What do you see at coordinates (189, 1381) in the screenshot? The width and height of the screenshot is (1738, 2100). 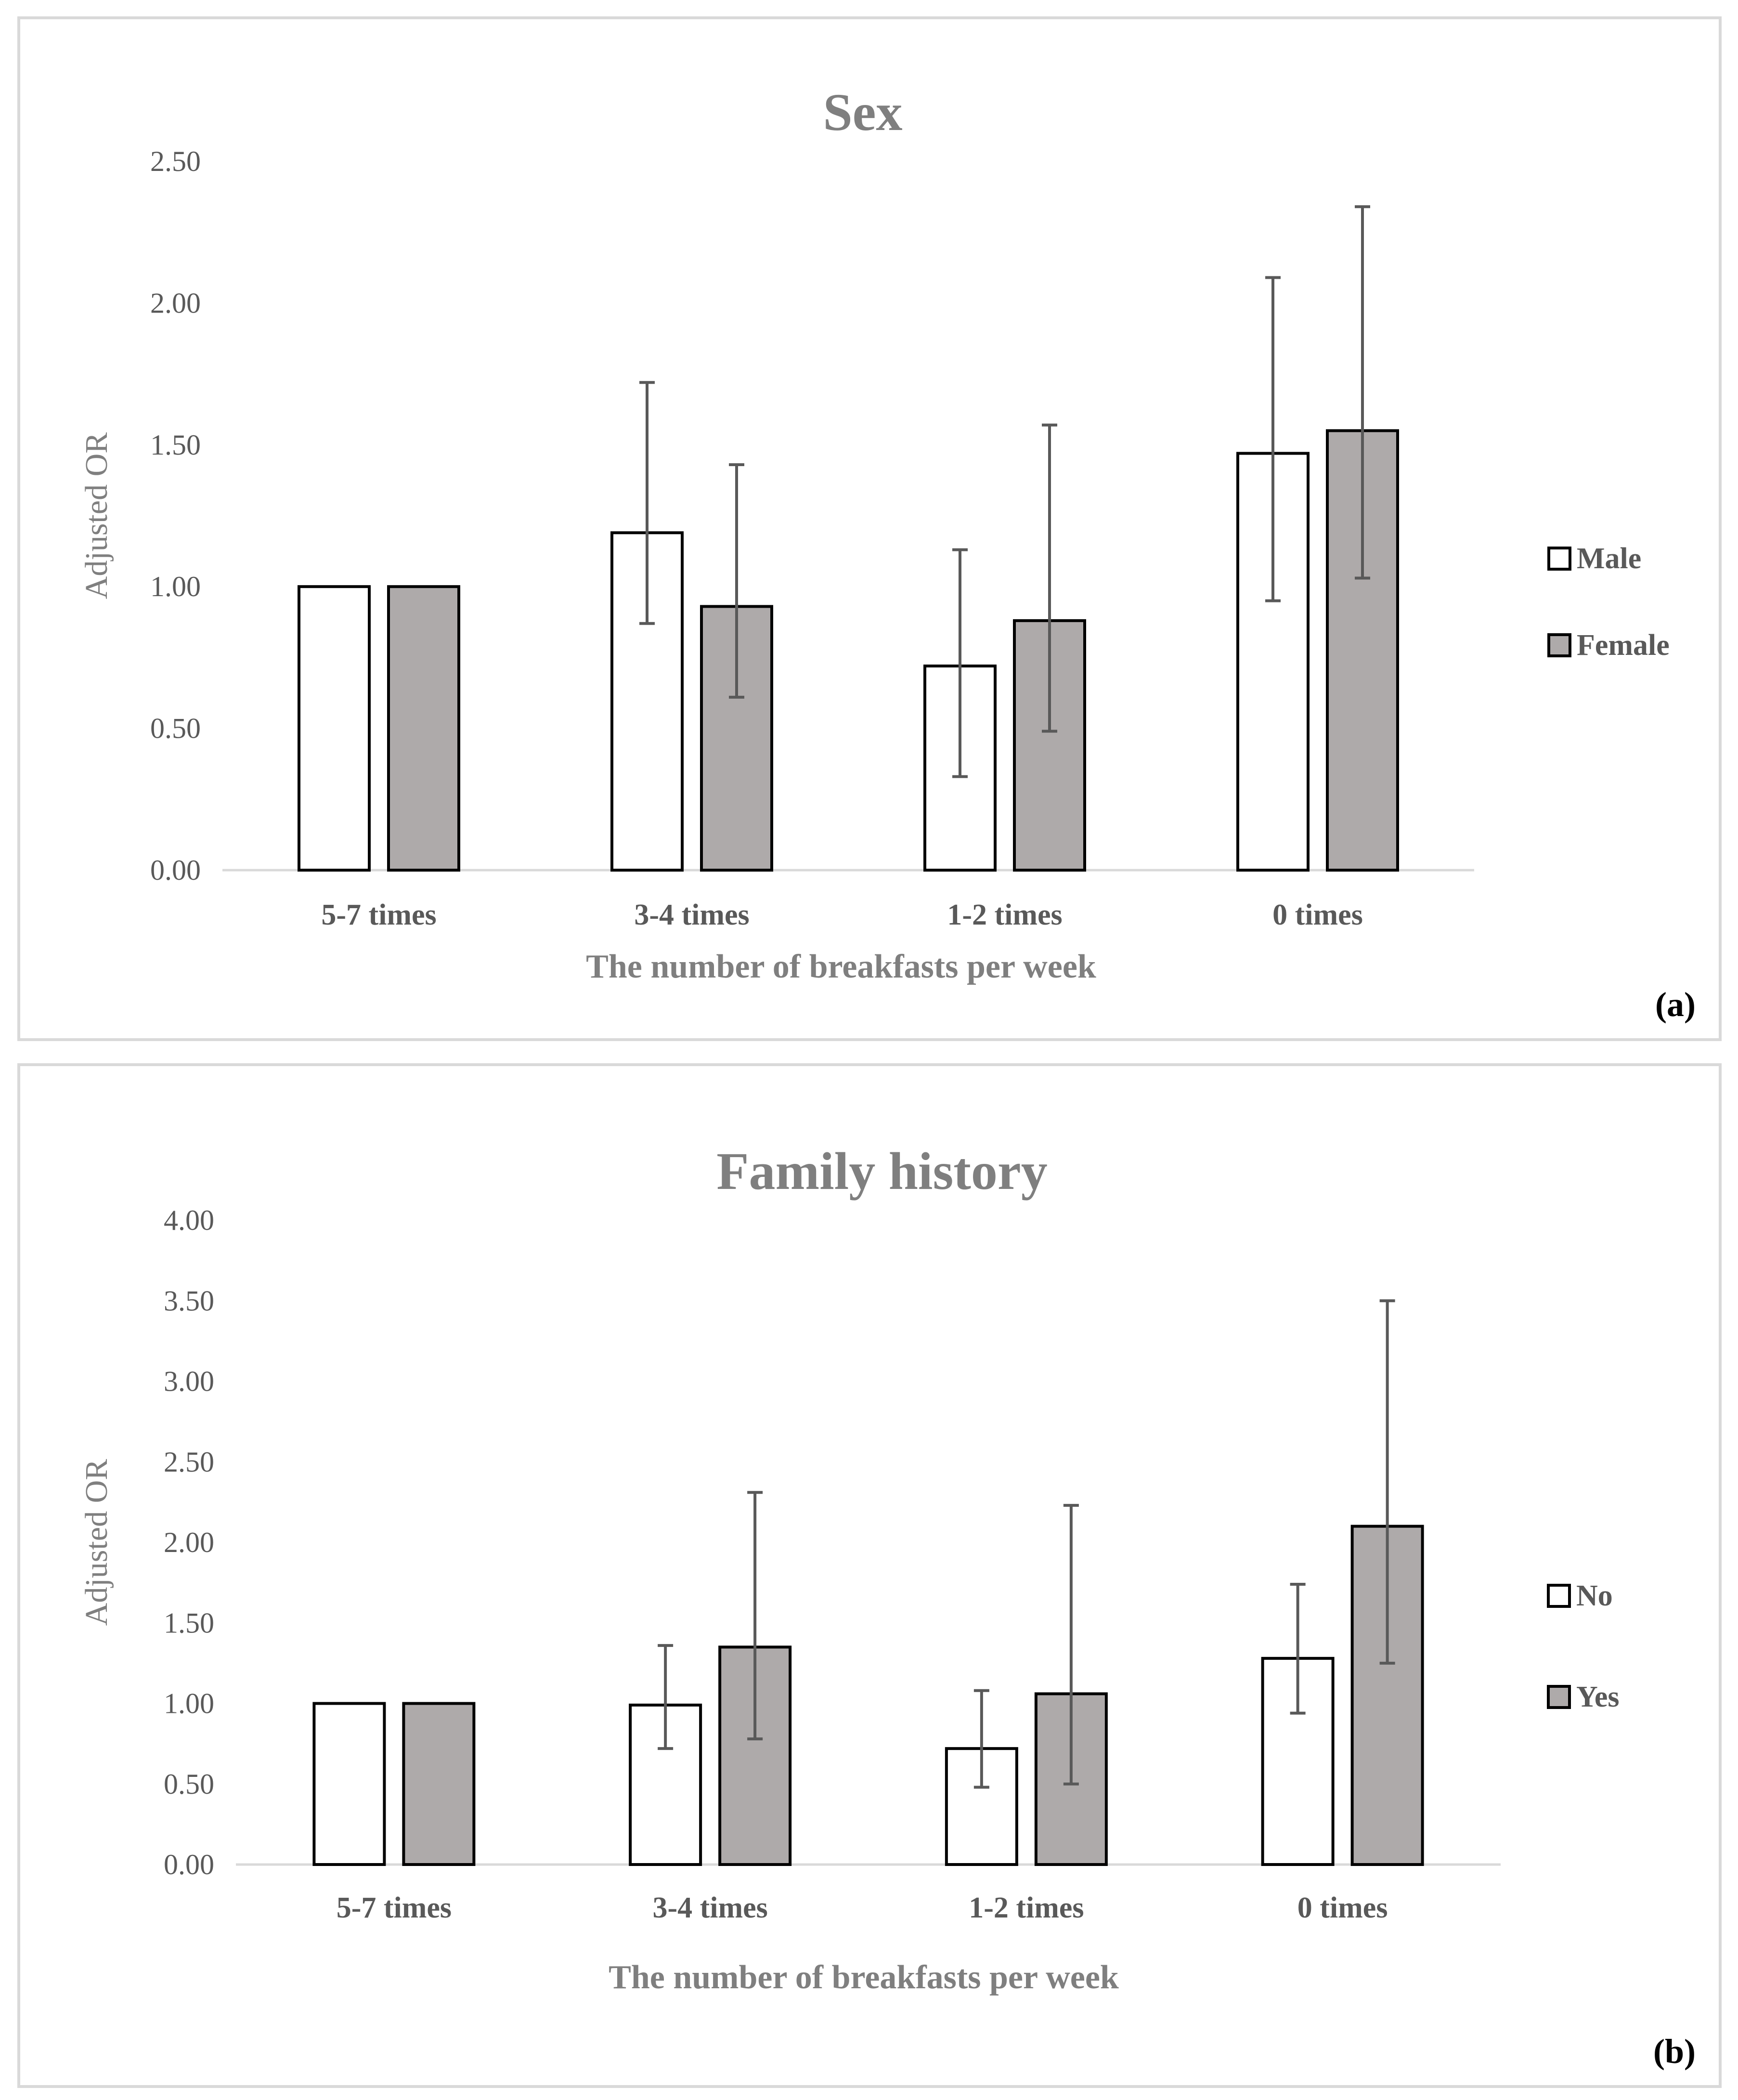 I see `y-tick-label: 3.00` at bounding box center [189, 1381].